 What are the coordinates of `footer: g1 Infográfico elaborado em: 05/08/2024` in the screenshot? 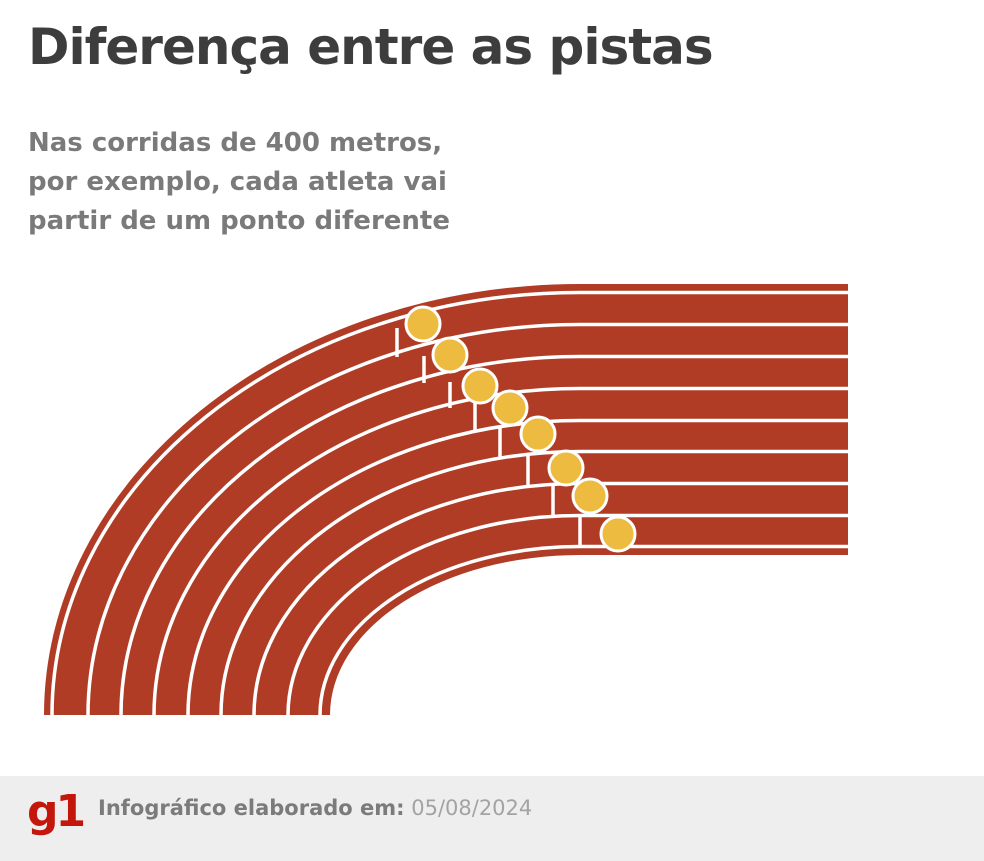 It's located at (492, 818).